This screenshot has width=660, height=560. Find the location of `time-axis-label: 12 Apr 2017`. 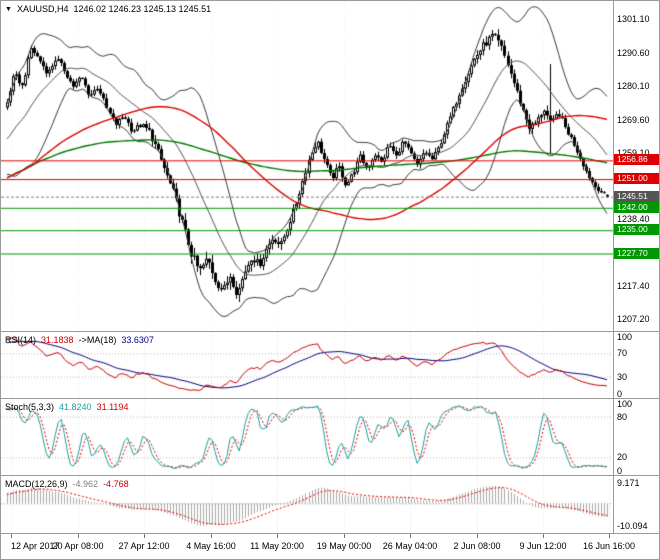

time-axis-label: 12 Apr 2017 is located at coordinates (35, 546).